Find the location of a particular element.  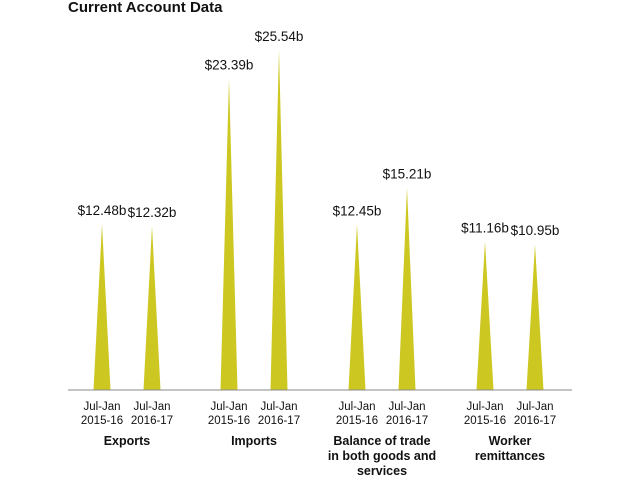

category-label-4-2: remittances is located at coordinates (510, 456).